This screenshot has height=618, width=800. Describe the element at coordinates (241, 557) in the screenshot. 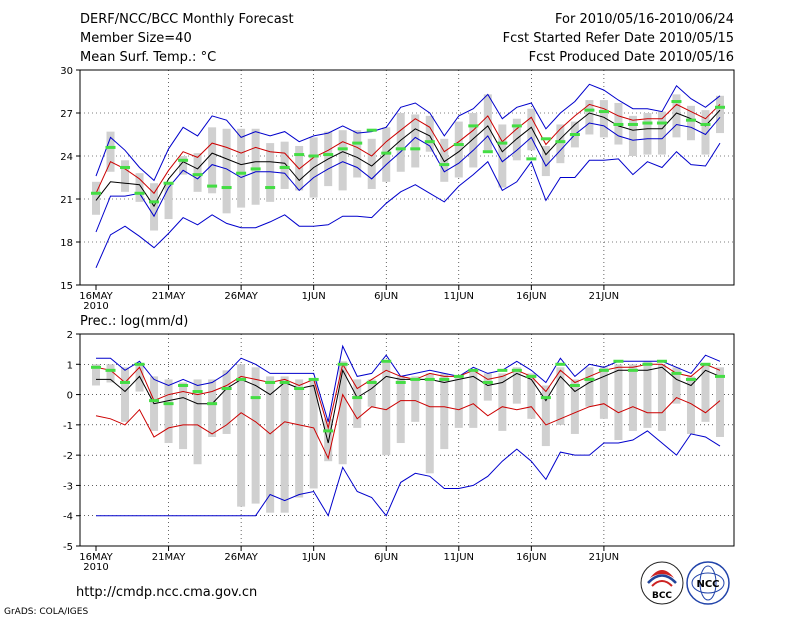

I see `x-tick-label: 26MAY` at that location.